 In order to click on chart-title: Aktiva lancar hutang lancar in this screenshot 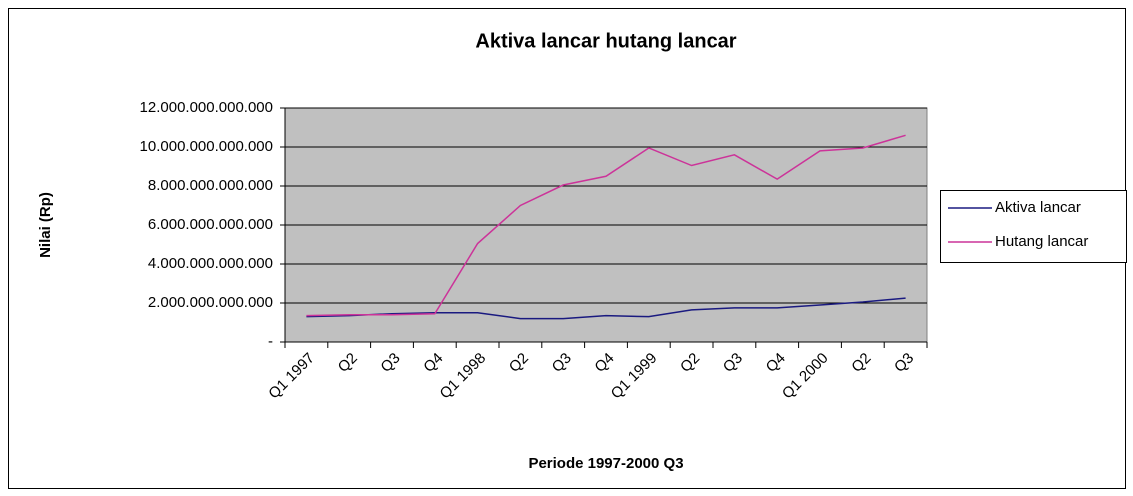, I will do `click(605, 41)`.